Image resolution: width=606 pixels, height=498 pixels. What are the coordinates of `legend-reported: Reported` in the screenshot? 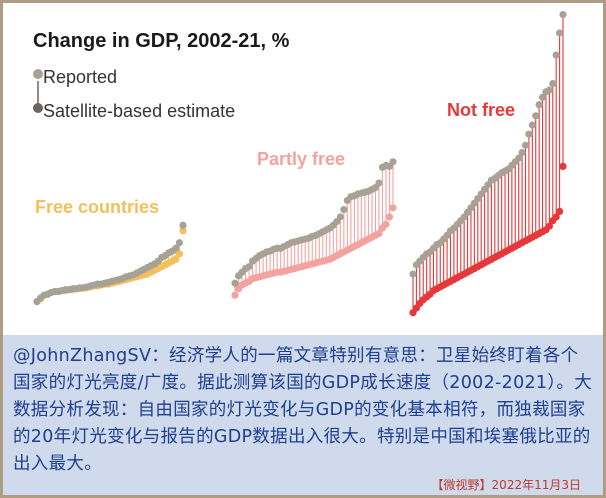 It's located at (74, 77).